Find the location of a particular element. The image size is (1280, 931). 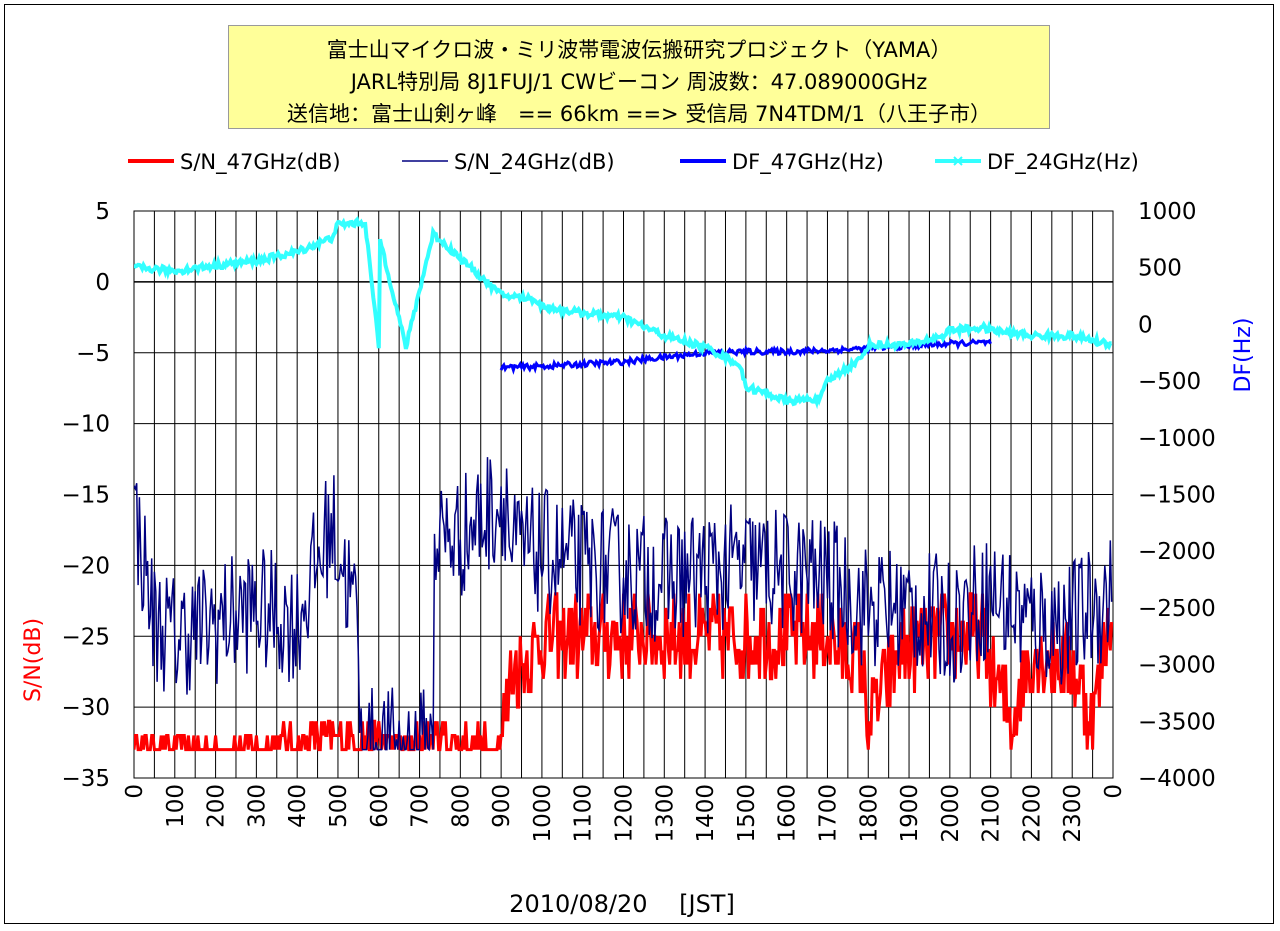

chart-title-line-2: JARL特別局 8J1FUJ/1 CWビーコン 周波数：47.089000GHz is located at coordinates (639, 82).